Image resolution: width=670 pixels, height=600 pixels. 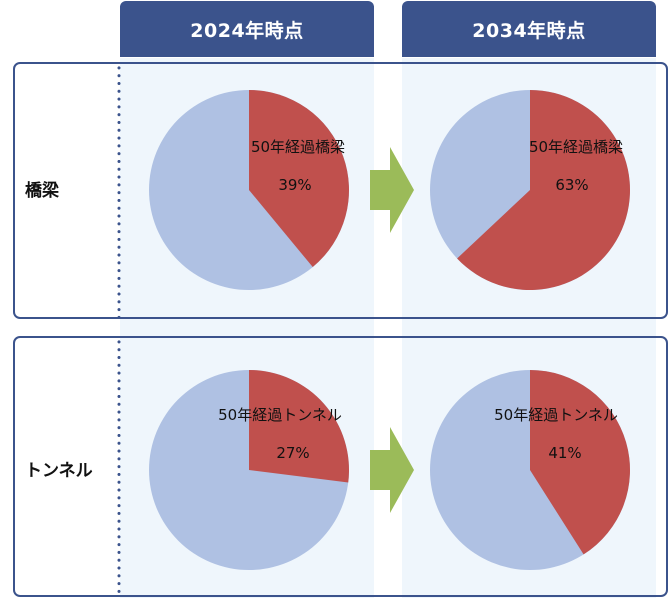 What do you see at coordinates (565, 453) in the screenshot?
I see `pie-percentage-label: 41%` at bounding box center [565, 453].